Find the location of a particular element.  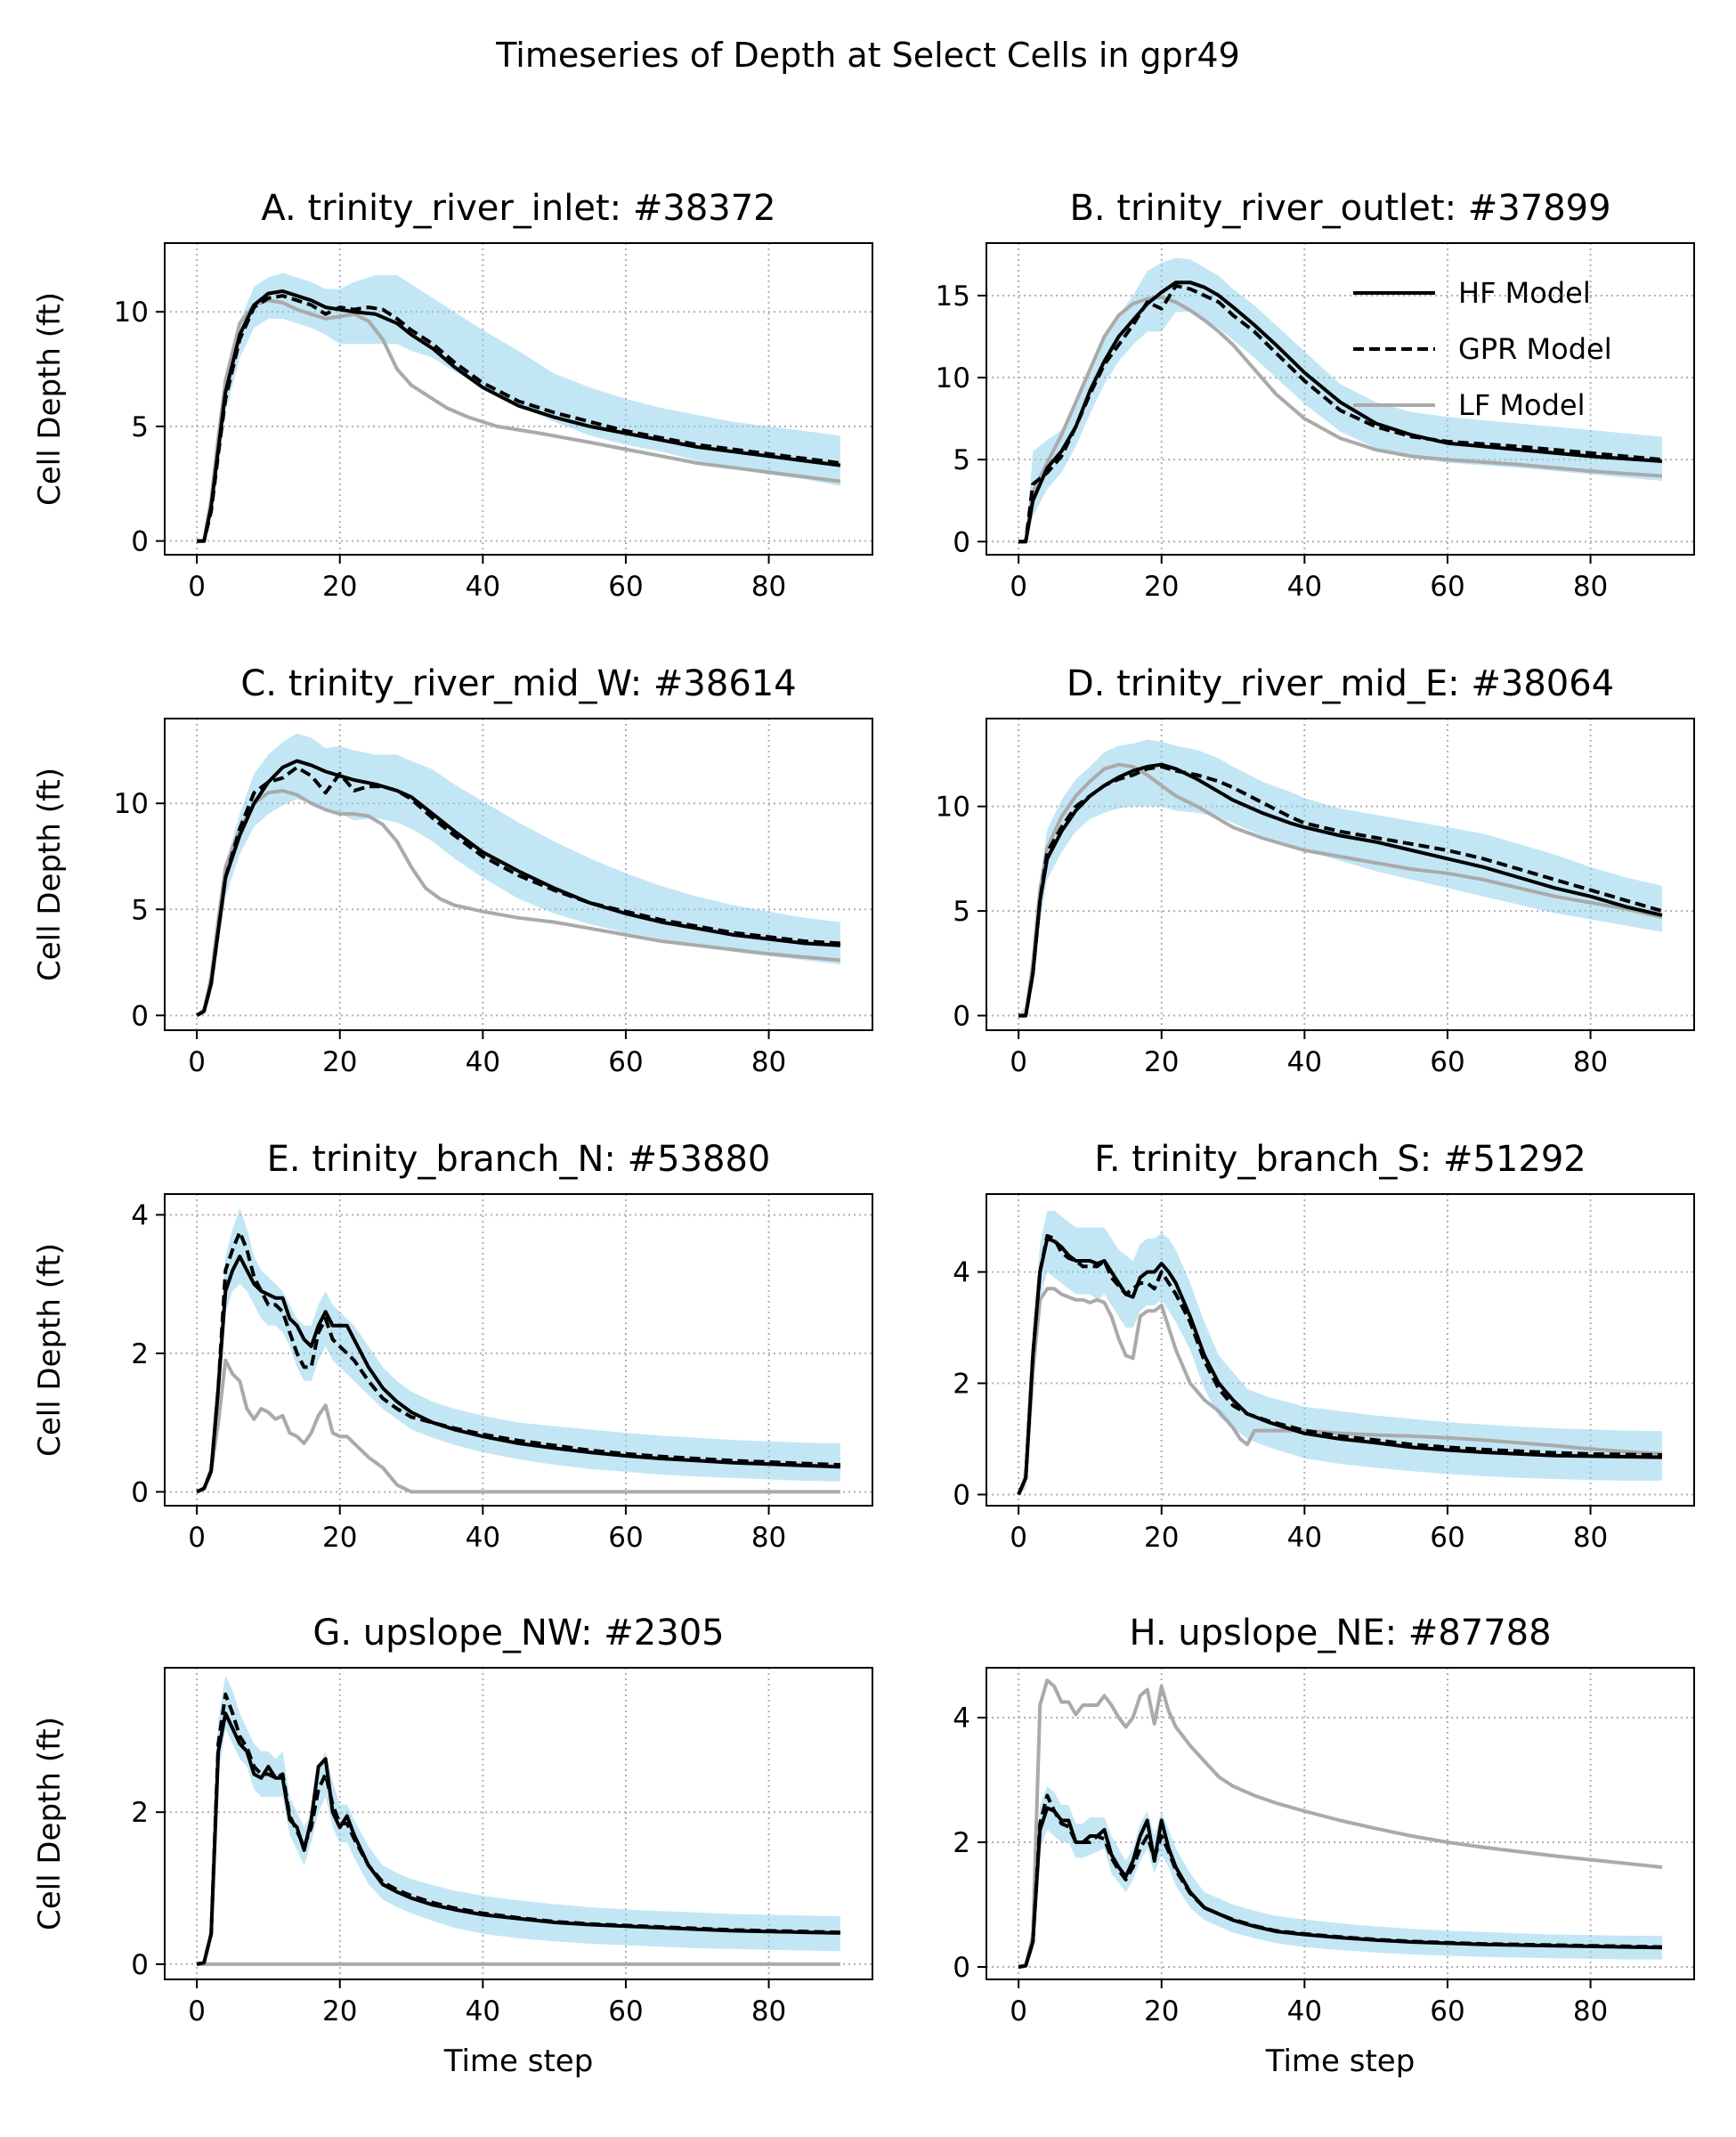

y-tick-label: 15 is located at coordinates (953, 296).